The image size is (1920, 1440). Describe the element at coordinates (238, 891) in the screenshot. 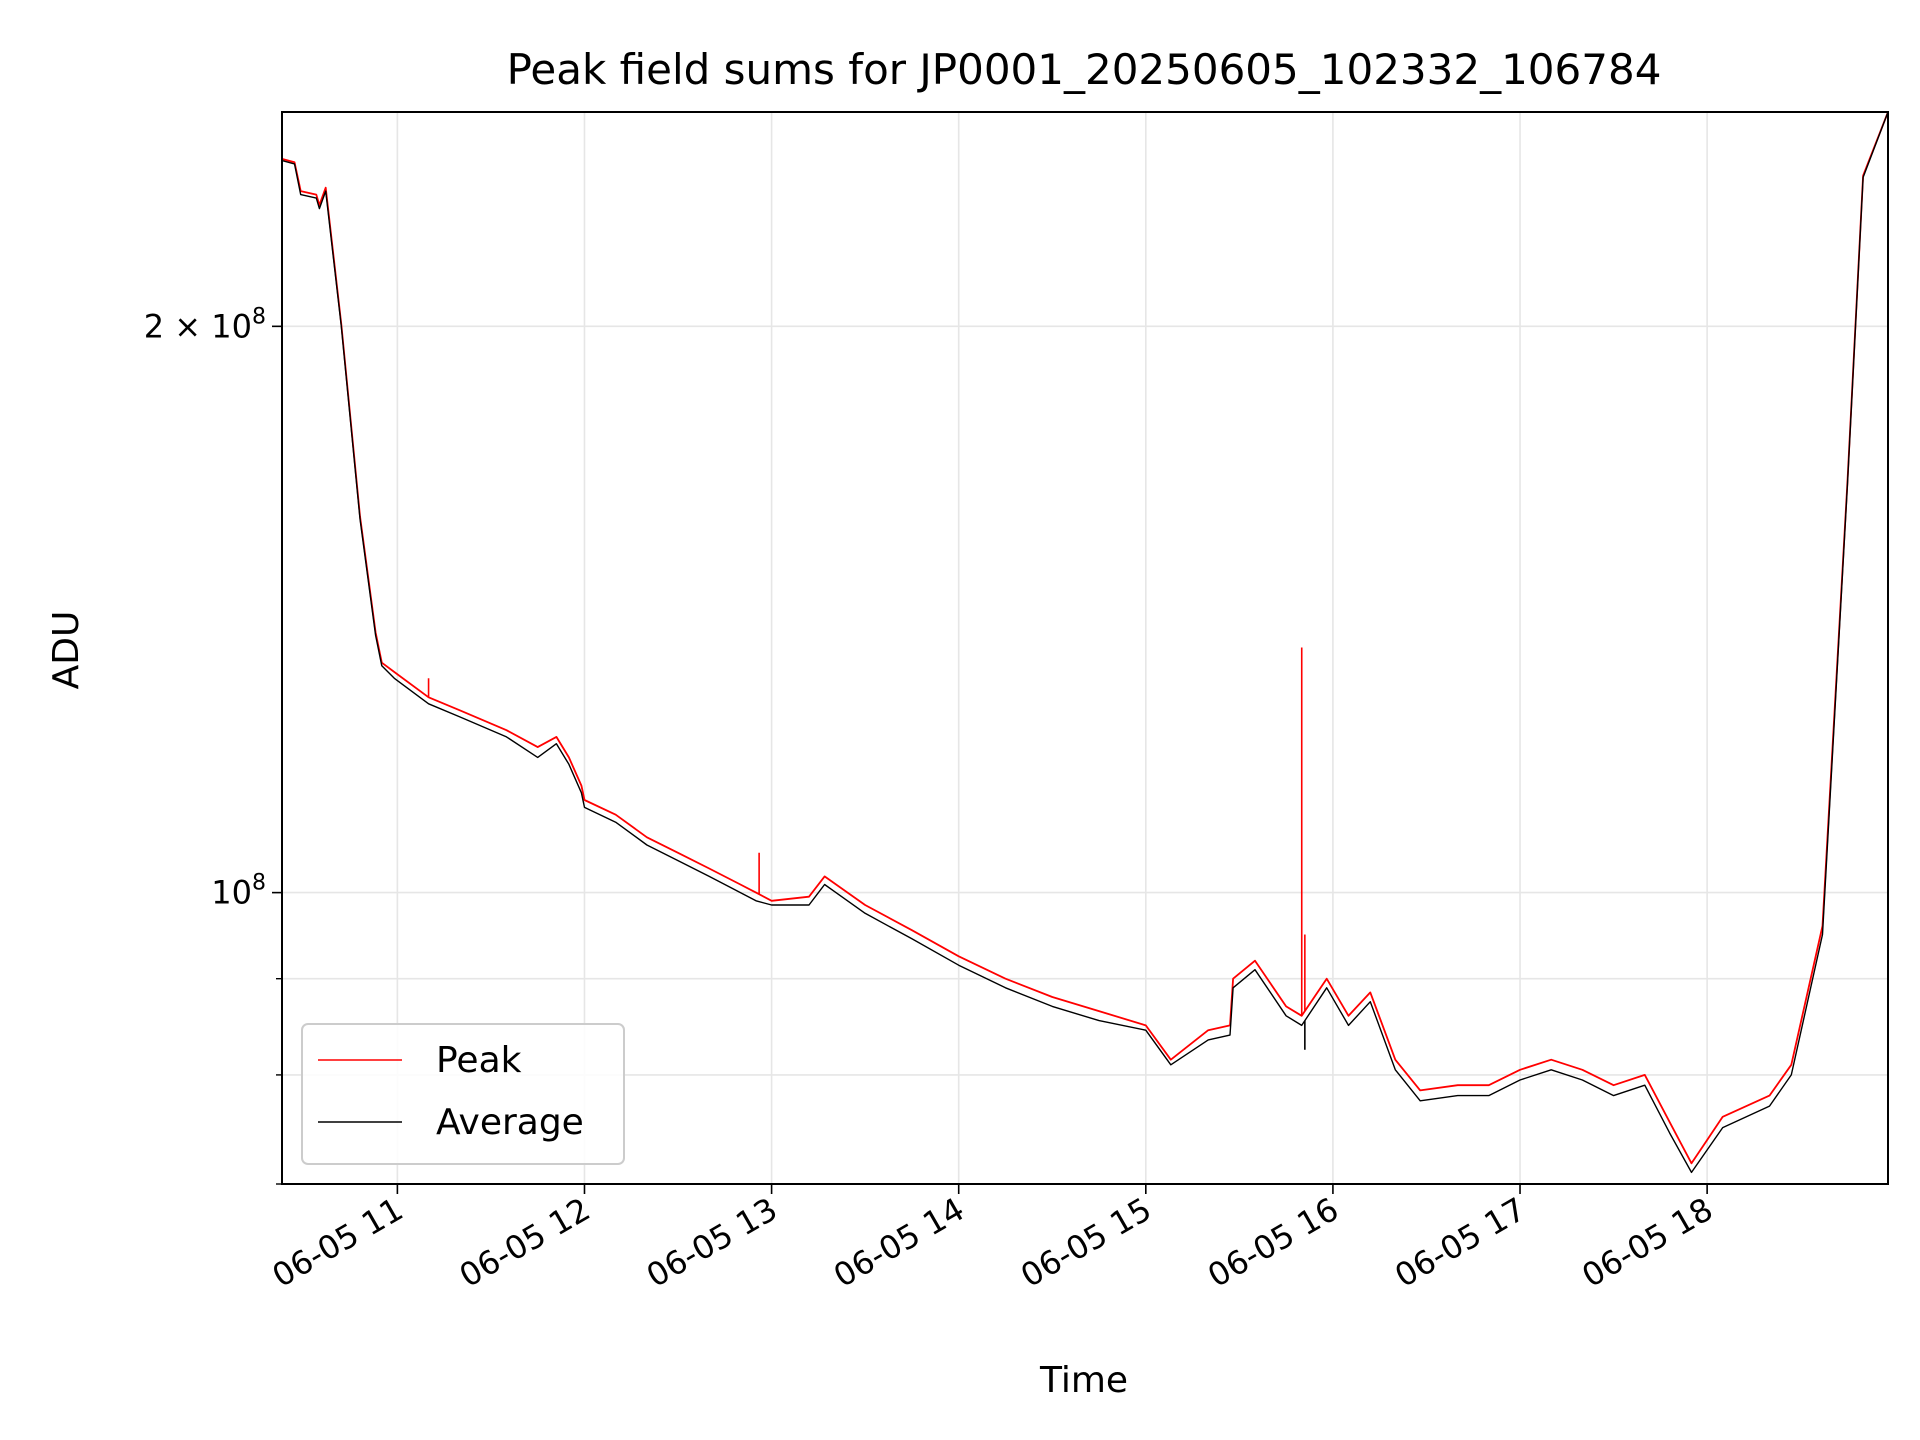

I see `y-tick-label: 108` at that location.